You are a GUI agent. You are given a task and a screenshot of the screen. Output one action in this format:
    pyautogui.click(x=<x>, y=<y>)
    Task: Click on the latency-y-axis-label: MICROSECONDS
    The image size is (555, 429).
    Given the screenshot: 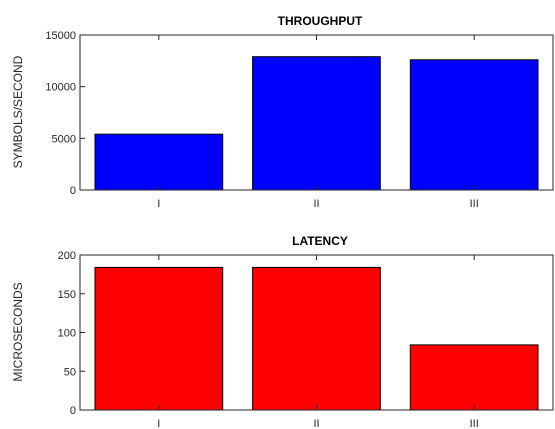 What is the action you would take?
    pyautogui.click(x=18, y=331)
    